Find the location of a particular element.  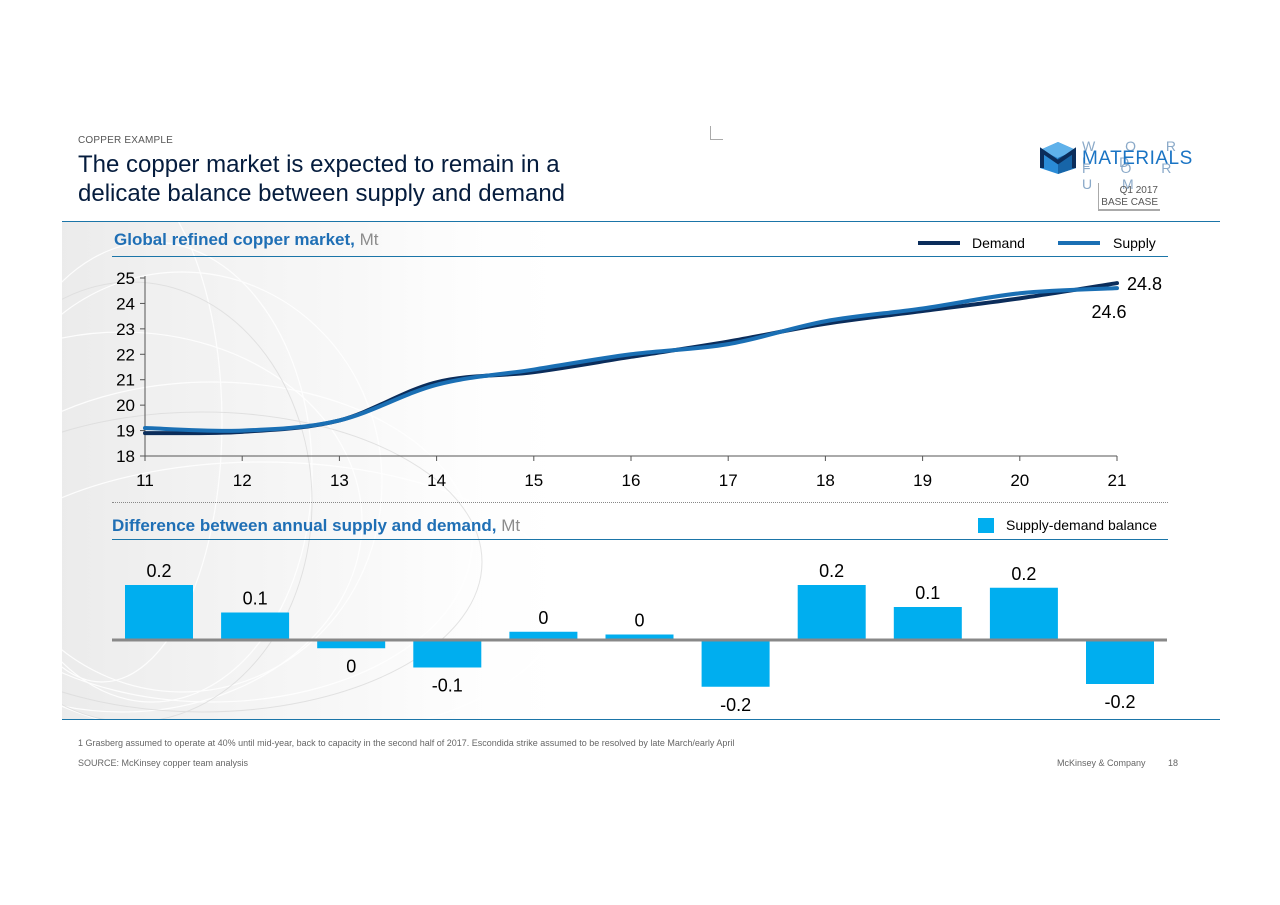

world-materials-forum-logo: W O R L D MATERIALS F O R U M is located at coordinates (1123, 165).